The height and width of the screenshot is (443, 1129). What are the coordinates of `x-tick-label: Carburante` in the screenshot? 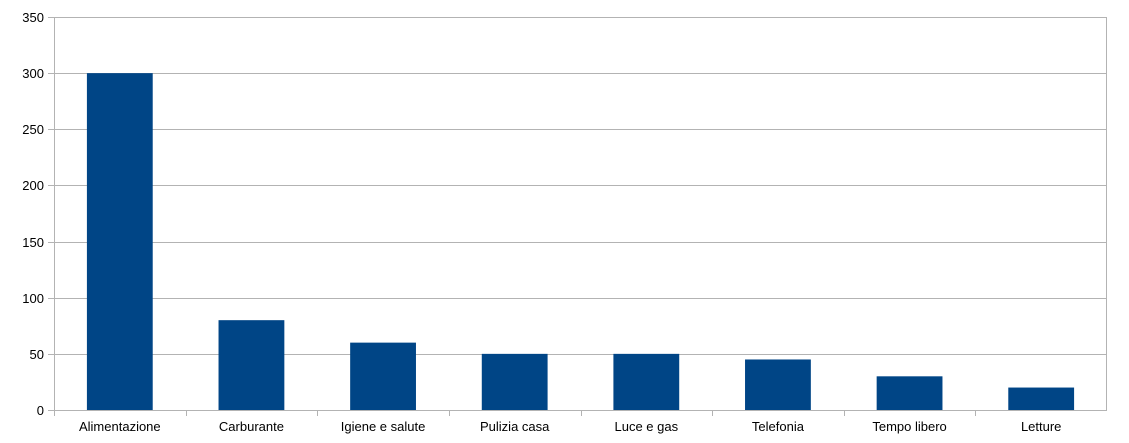 It's located at (251, 426).